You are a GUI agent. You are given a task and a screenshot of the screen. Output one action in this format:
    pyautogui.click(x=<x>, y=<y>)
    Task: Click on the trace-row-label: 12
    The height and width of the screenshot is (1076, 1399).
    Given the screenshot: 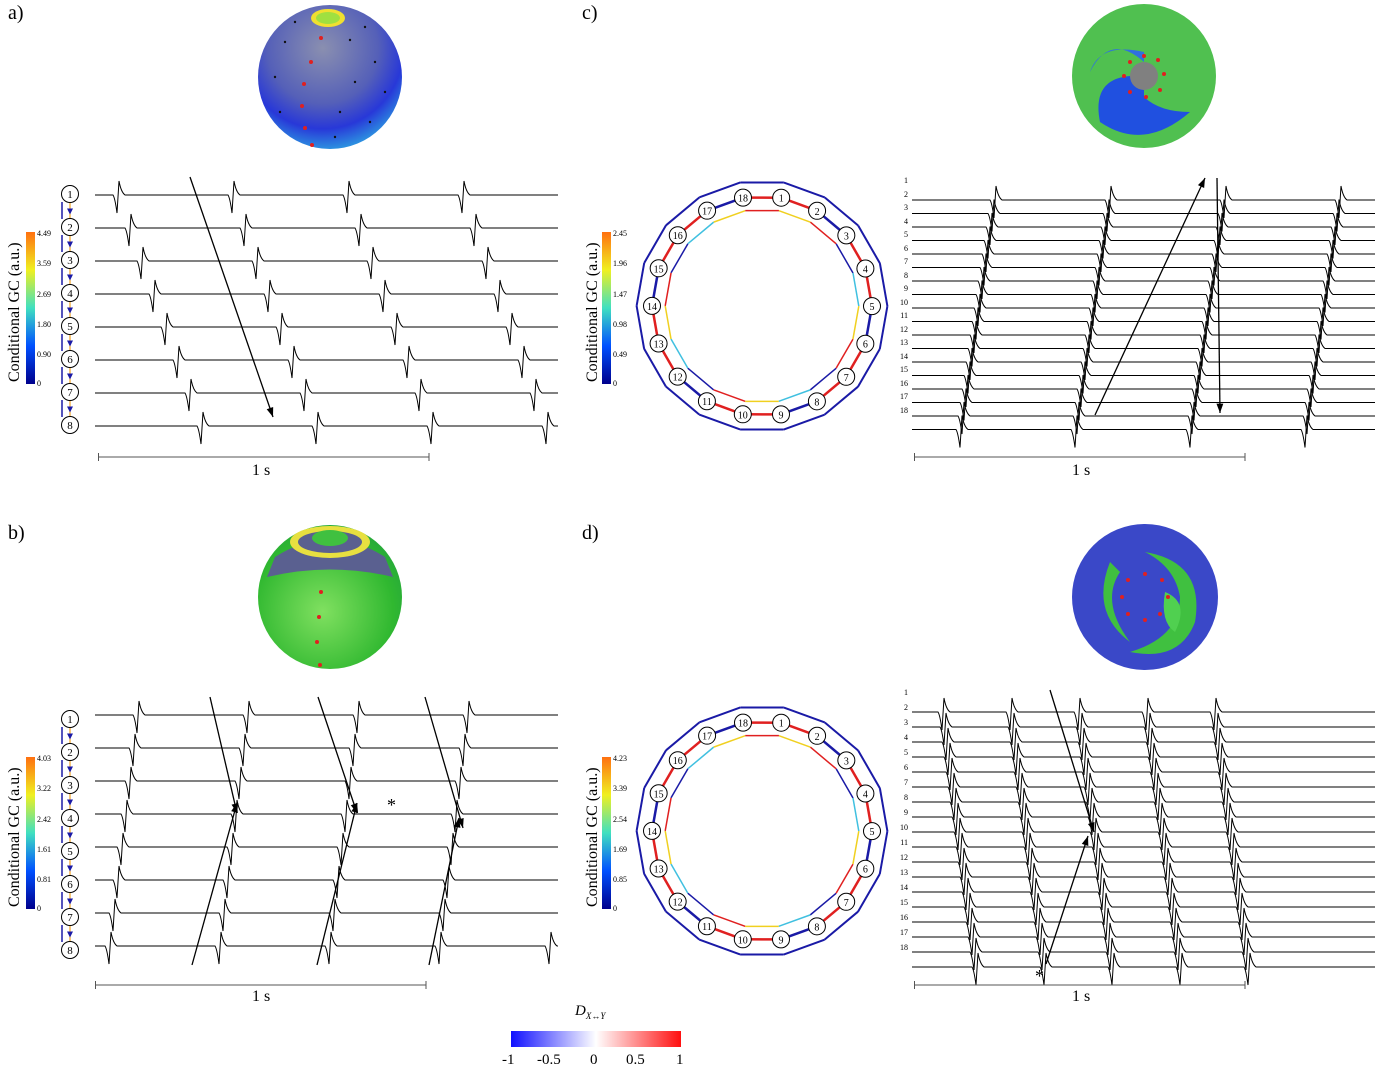 What is the action you would take?
    pyautogui.click(x=904, y=329)
    